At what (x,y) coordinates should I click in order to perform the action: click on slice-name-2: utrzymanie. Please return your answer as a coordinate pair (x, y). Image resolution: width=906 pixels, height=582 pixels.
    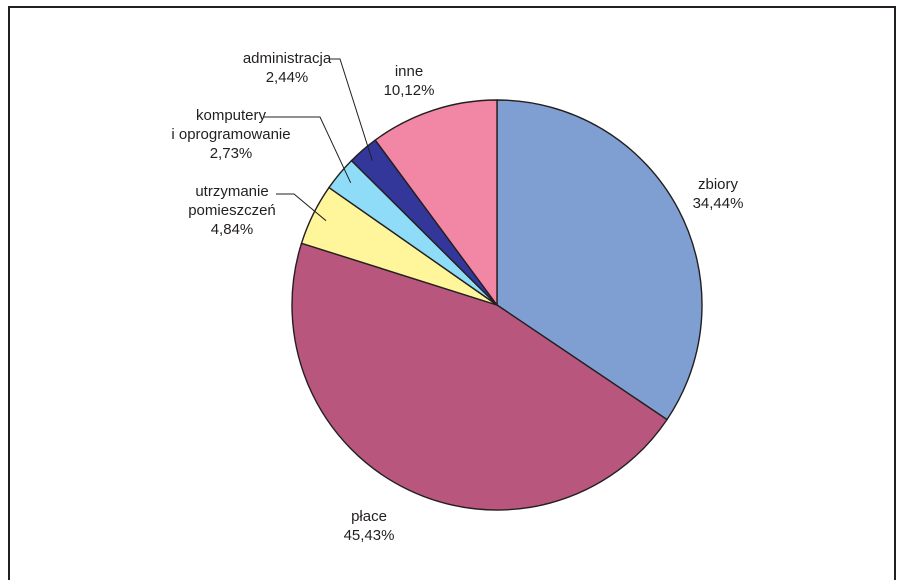
    Looking at the image, I should click on (231, 191).